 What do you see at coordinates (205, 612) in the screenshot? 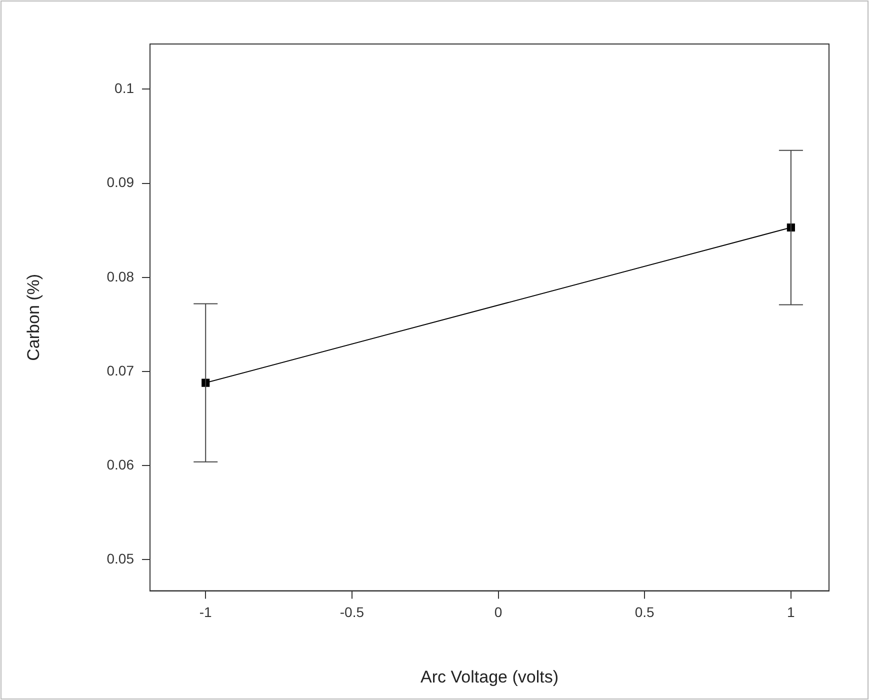
I see `x-tick-label: -1` at bounding box center [205, 612].